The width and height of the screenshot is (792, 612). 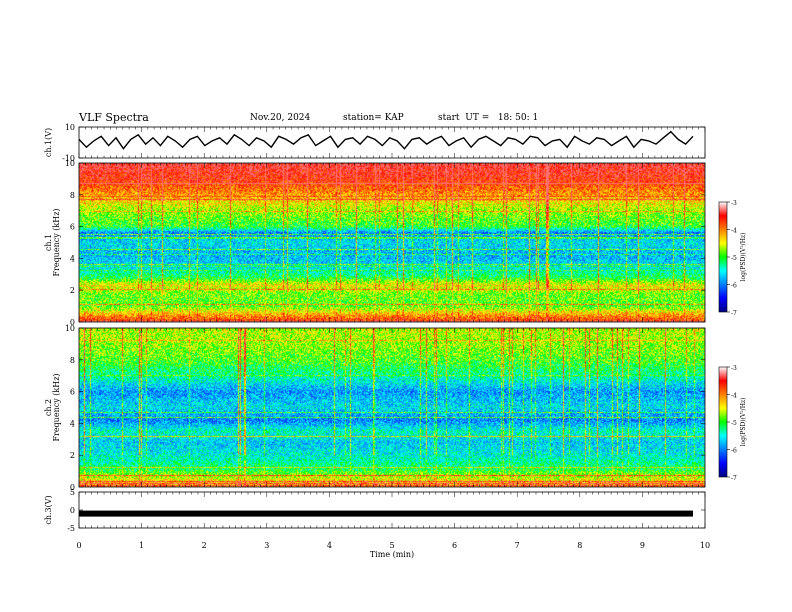 What do you see at coordinates (72, 258) in the screenshot?
I see `ch1-spectrogram-ytick-label: 4` at bounding box center [72, 258].